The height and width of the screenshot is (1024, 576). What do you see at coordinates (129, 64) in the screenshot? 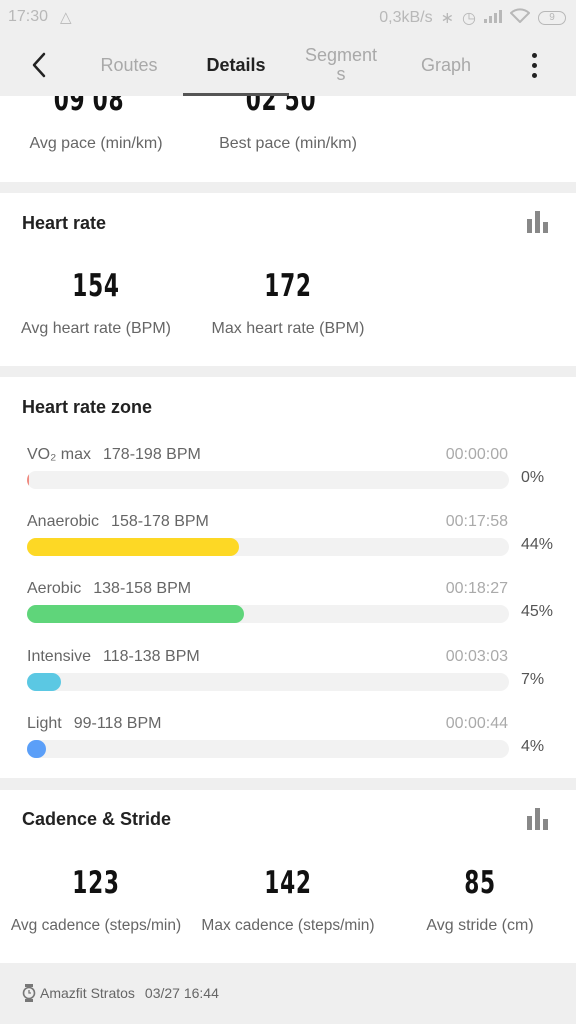
I see `tab-routes: Routes` at bounding box center [129, 64].